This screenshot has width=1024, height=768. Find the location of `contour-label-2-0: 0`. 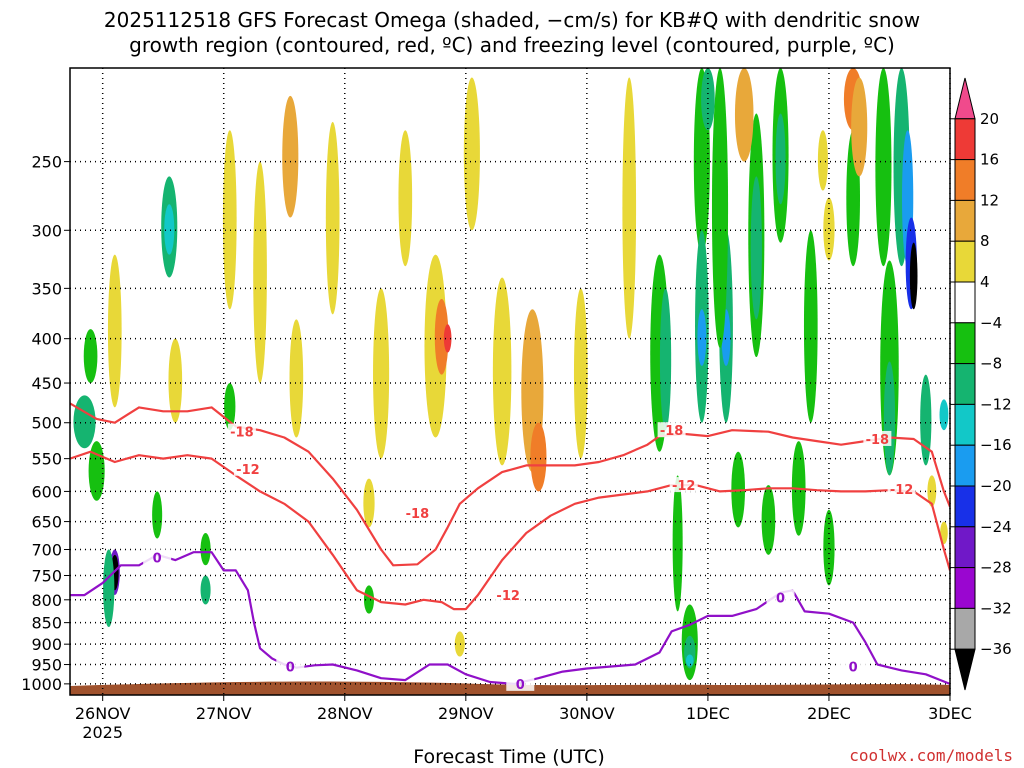

contour-label-2-0: 0 is located at coordinates (157, 558).